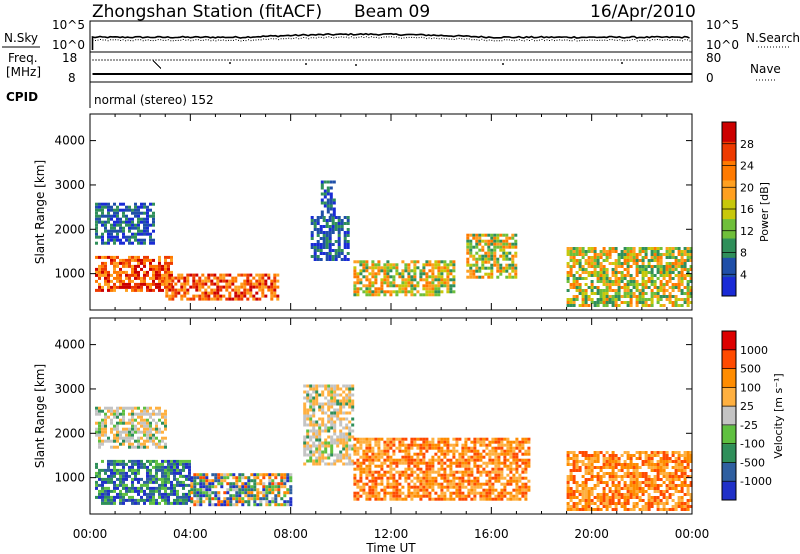 The image size is (800, 554). What do you see at coordinates (764, 212) in the screenshot?
I see `power-colorbar-label: Power [dB]` at bounding box center [764, 212].